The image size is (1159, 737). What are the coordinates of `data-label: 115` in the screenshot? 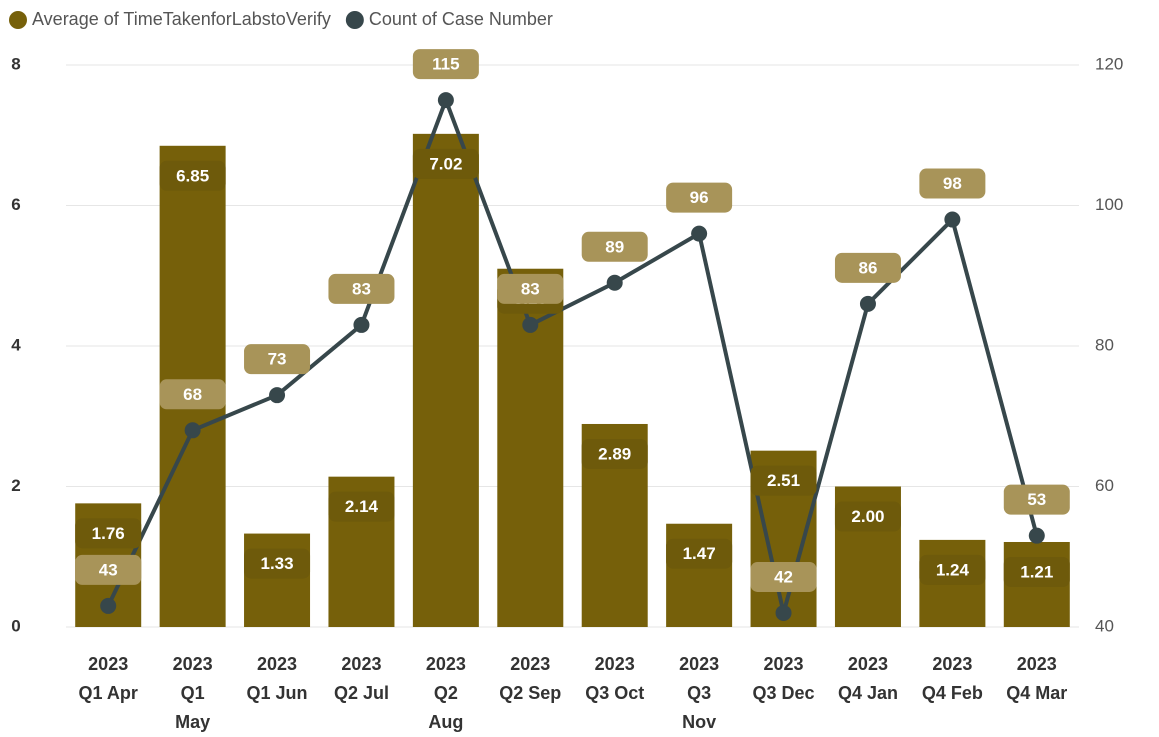 It's located at (445, 64).